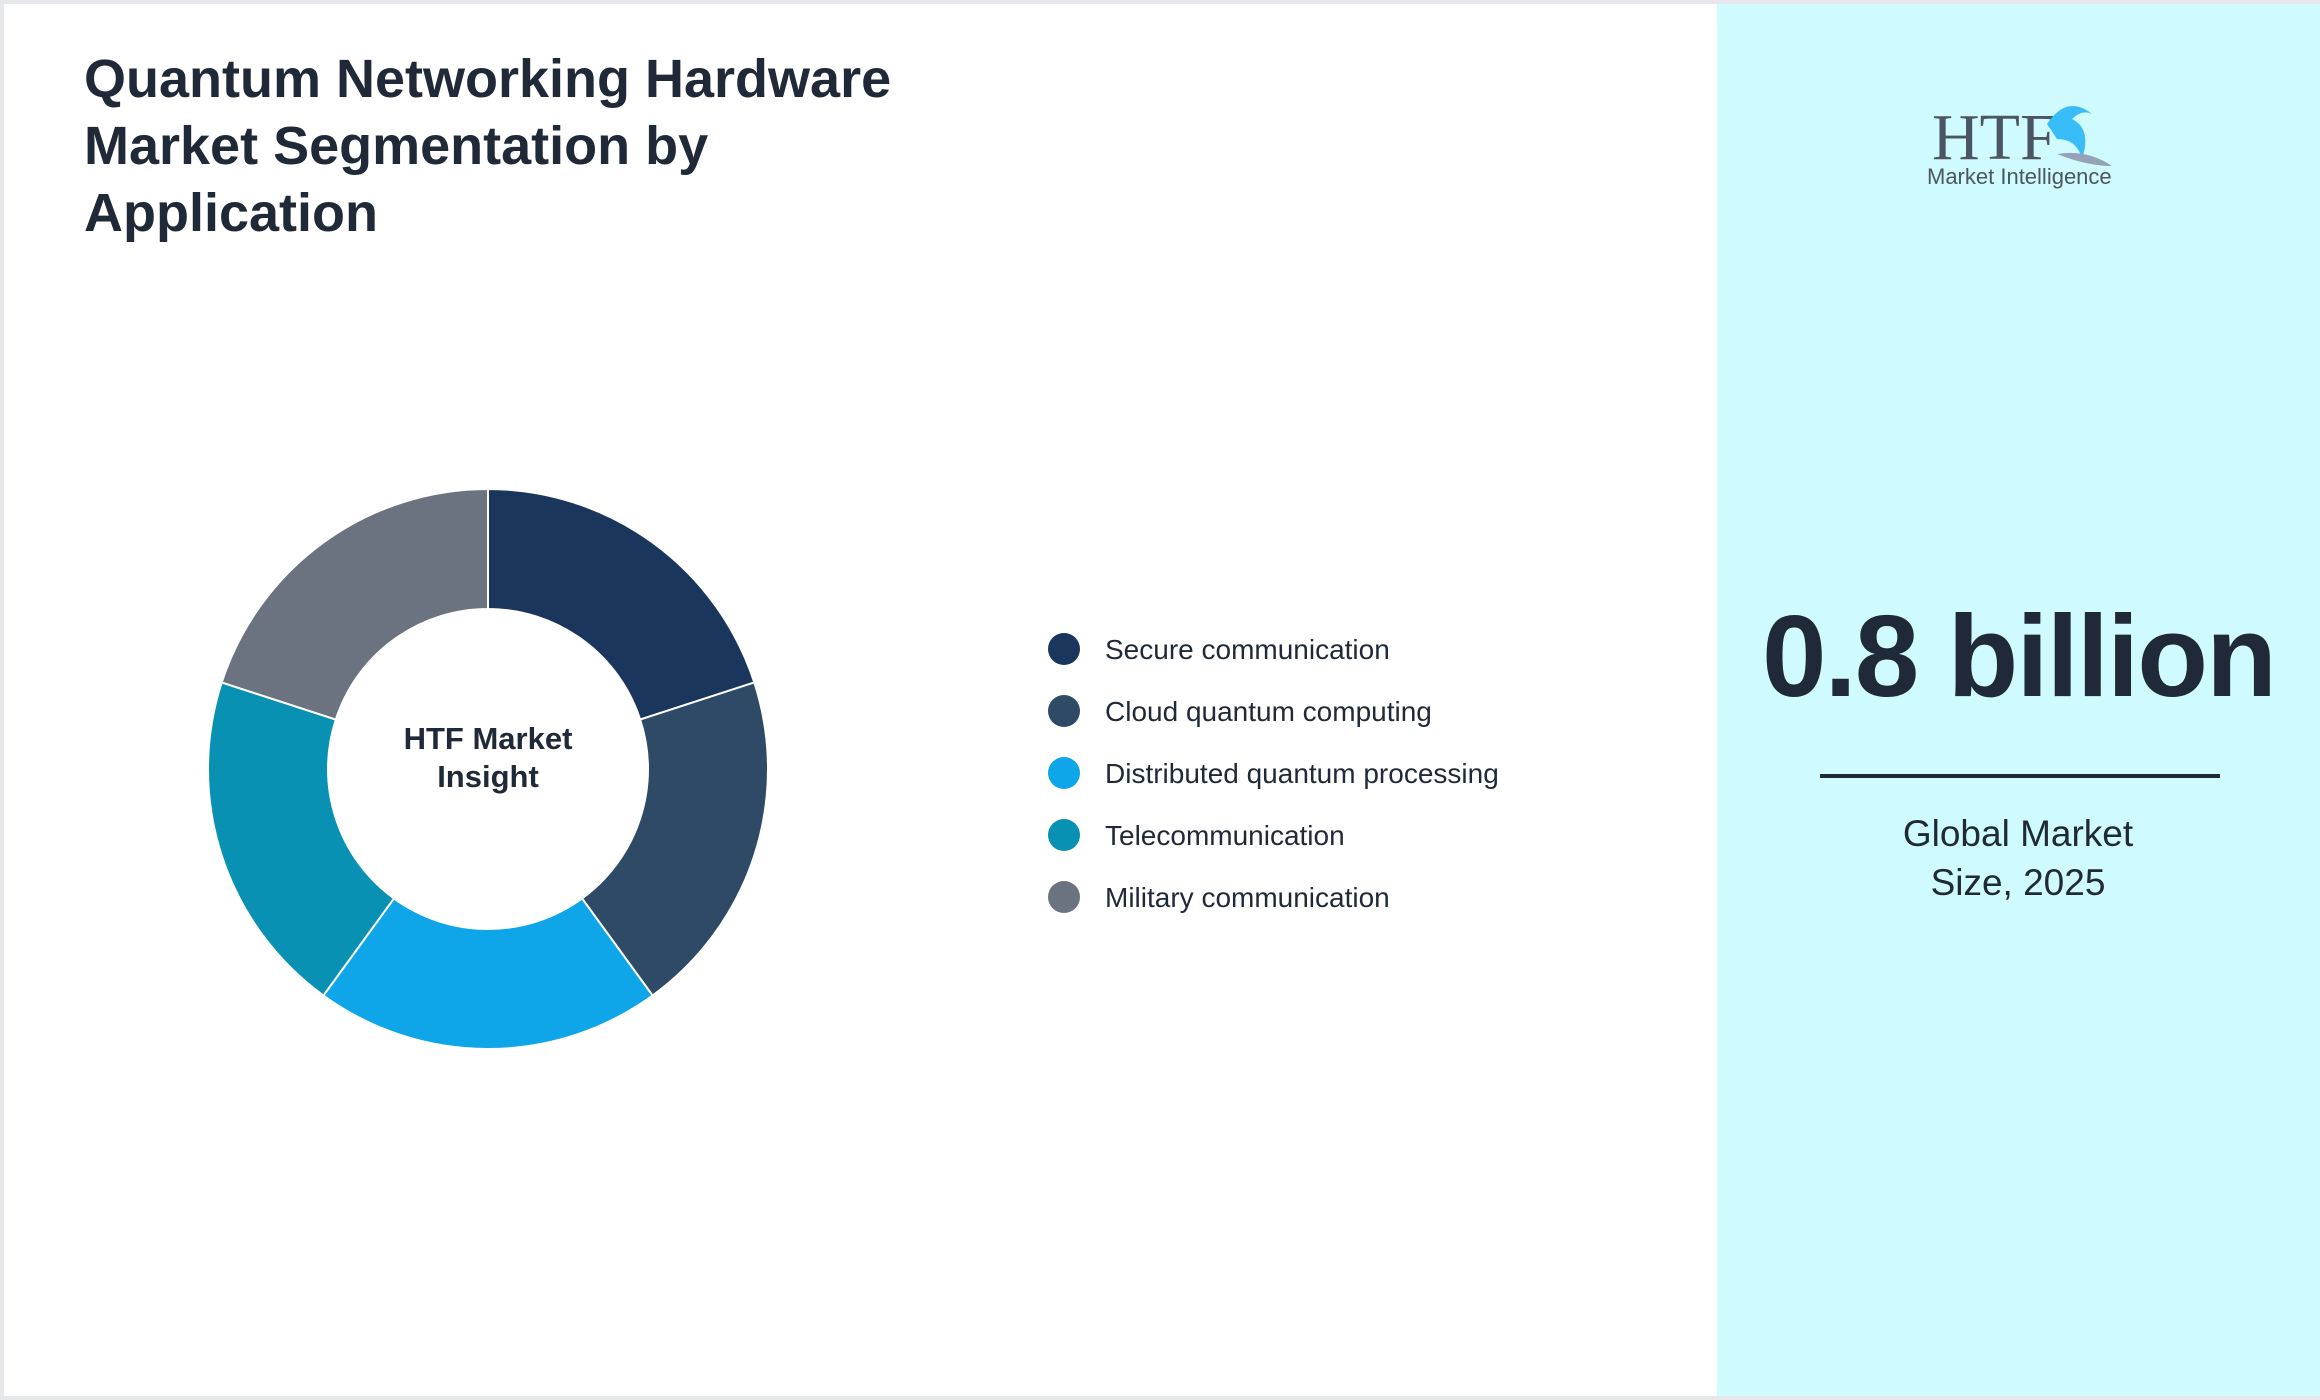  What do you see at coordinates (1247, 649) in the screenshot?
I see `legend-label: Secure communication` at bounding box center [1247, 649].